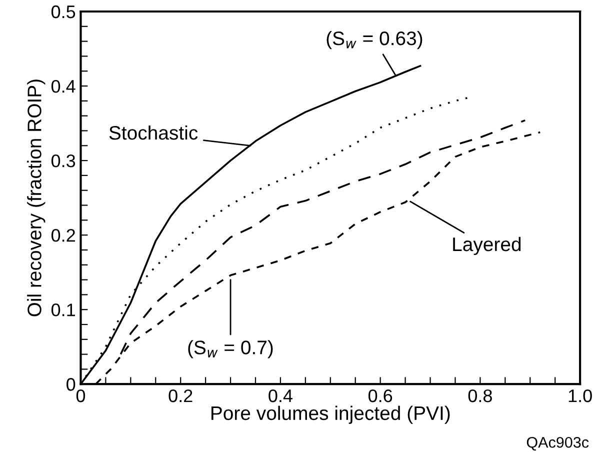  Describe the element at coordinates (63, 11) in the screenshot. I see `y-tick-label: 0.5` at that location.